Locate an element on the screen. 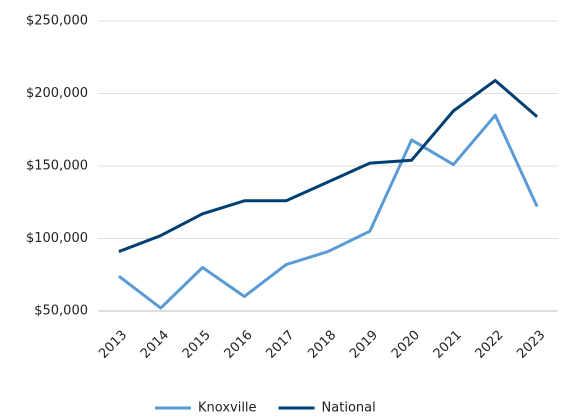 The width and height of the screenshot is (570, 419). x-tick-label: 2022 is located at coordinates (490, 345).